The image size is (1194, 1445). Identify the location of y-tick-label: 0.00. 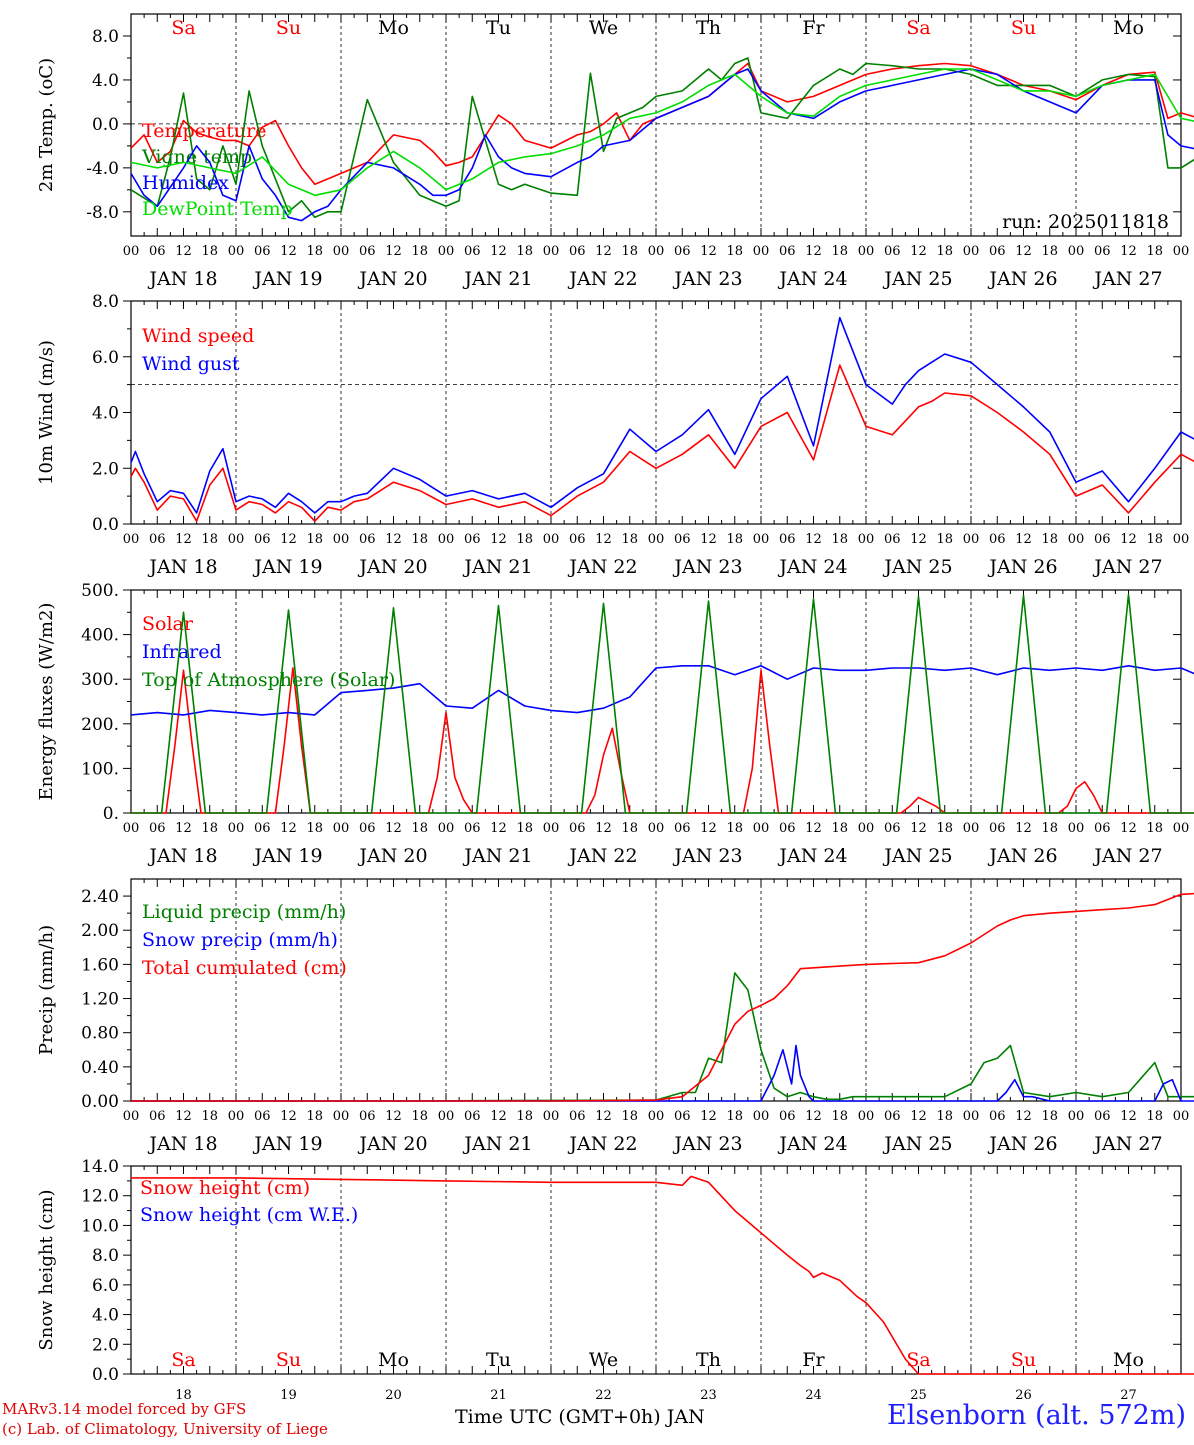
(100, 1102).